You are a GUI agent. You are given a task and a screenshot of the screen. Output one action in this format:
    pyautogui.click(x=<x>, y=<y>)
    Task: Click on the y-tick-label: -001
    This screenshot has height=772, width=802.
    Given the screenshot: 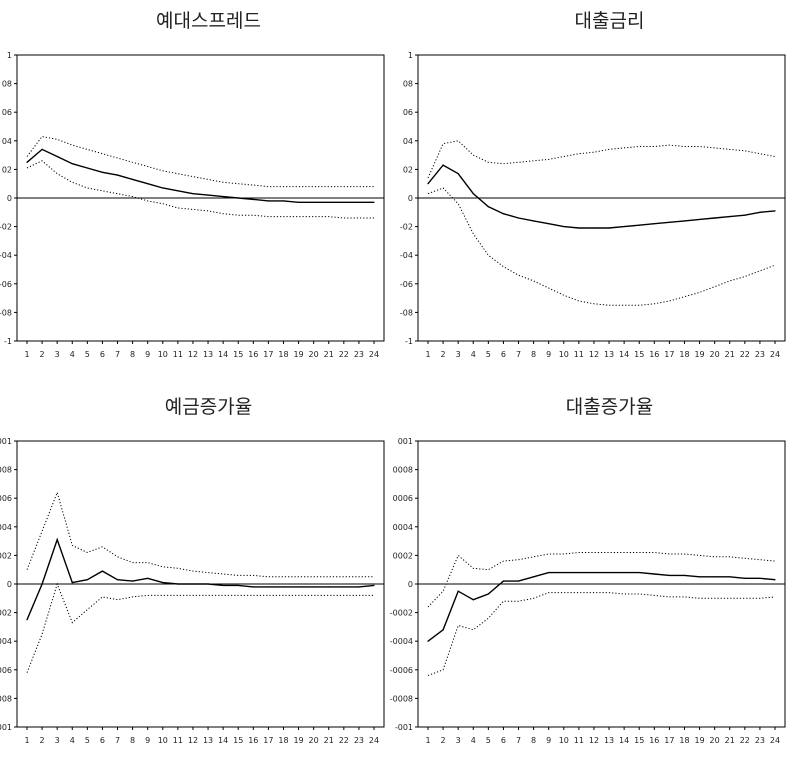 What is the action you would take?
    pyautogui.click(x=404, y=727)
    